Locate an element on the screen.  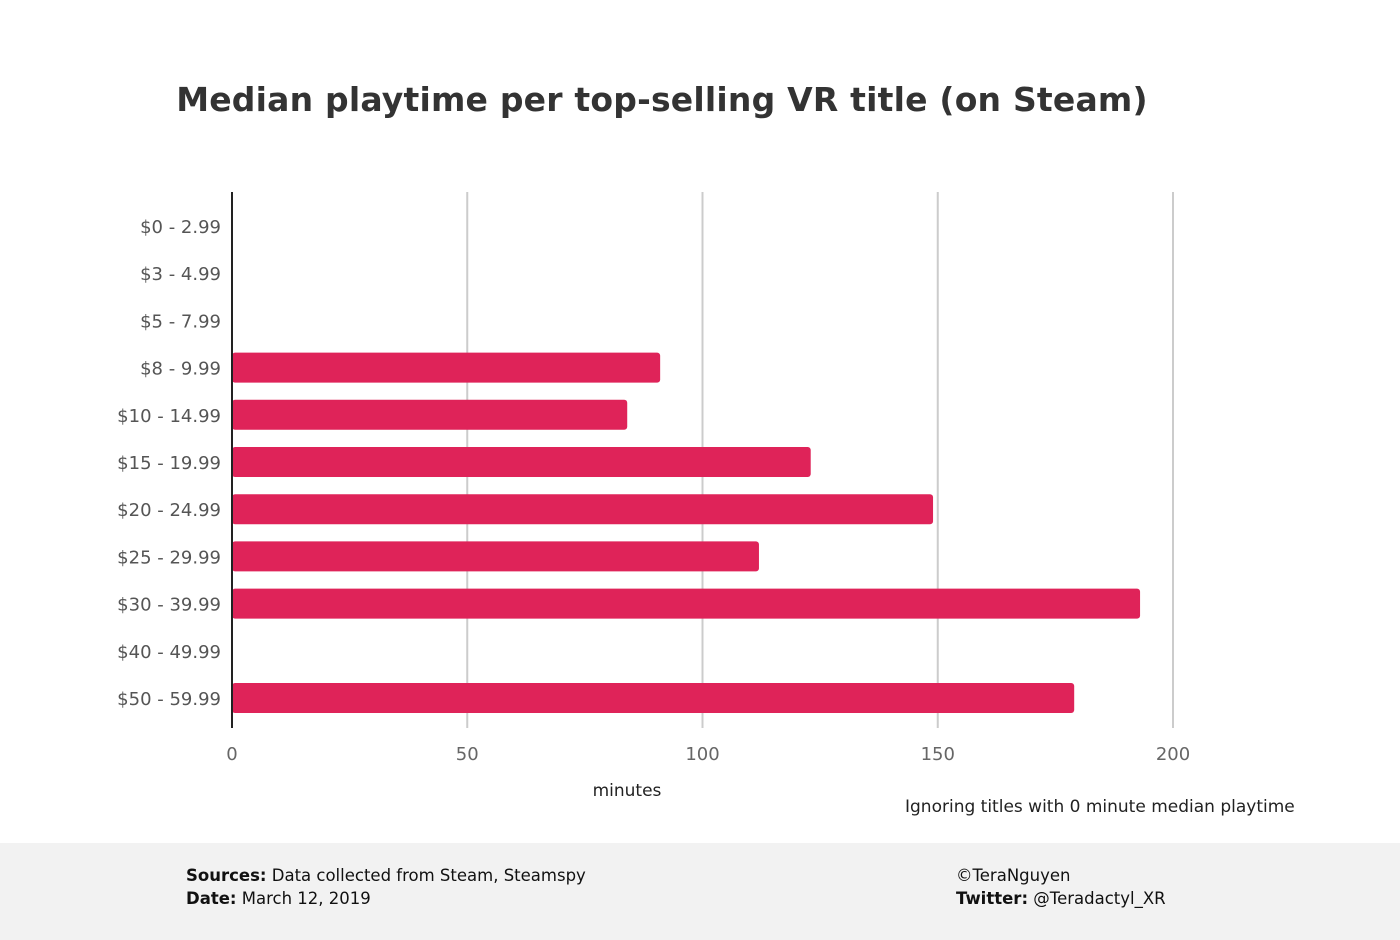
category-label: $30 - 39.99 is located at coordinates (169, 605).